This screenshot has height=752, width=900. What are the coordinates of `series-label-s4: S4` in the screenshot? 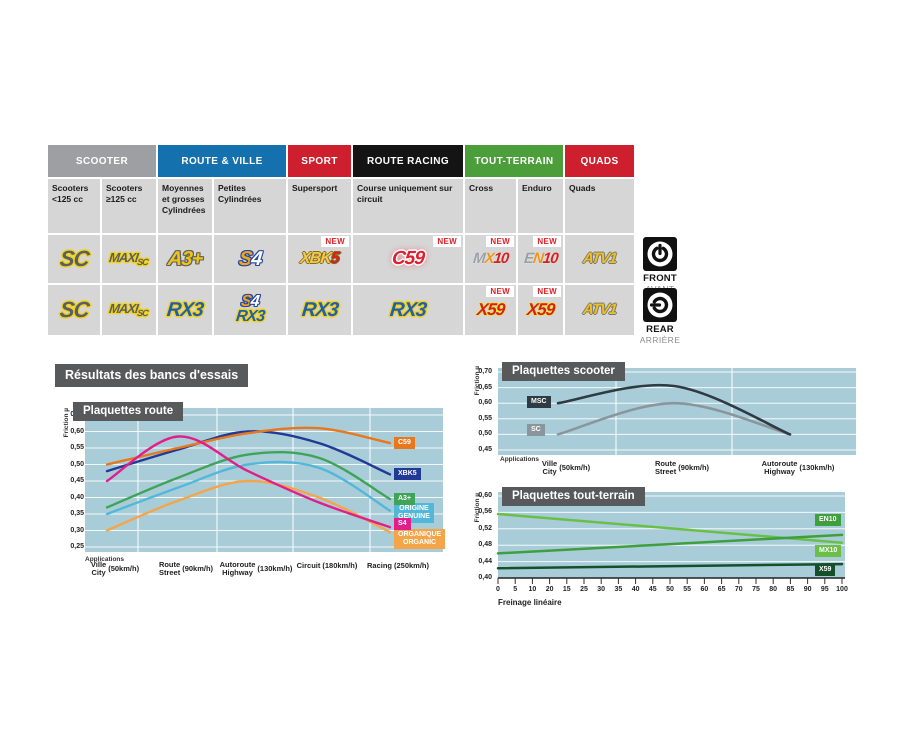 It's located at (402, 524).